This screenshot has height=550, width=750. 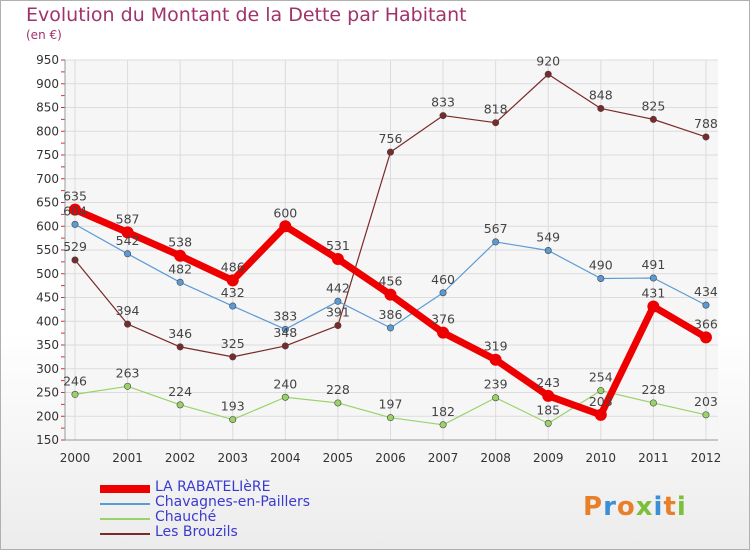 I want to click on data-label: 833, so click(x=443, y=102).